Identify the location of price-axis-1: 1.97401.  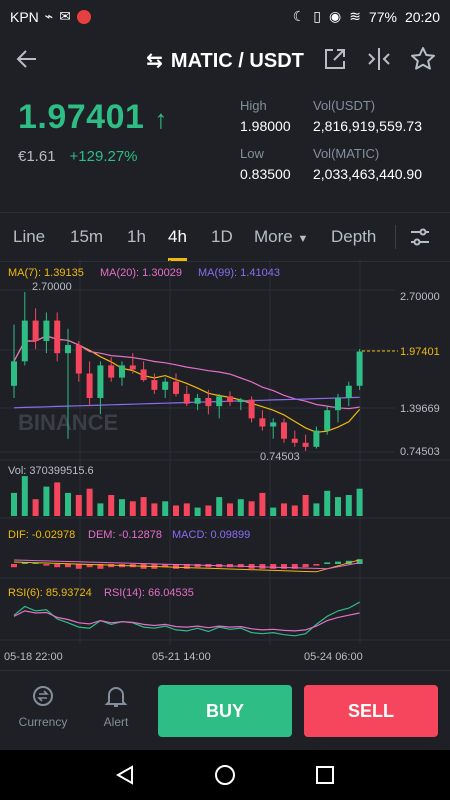
(420, 352).